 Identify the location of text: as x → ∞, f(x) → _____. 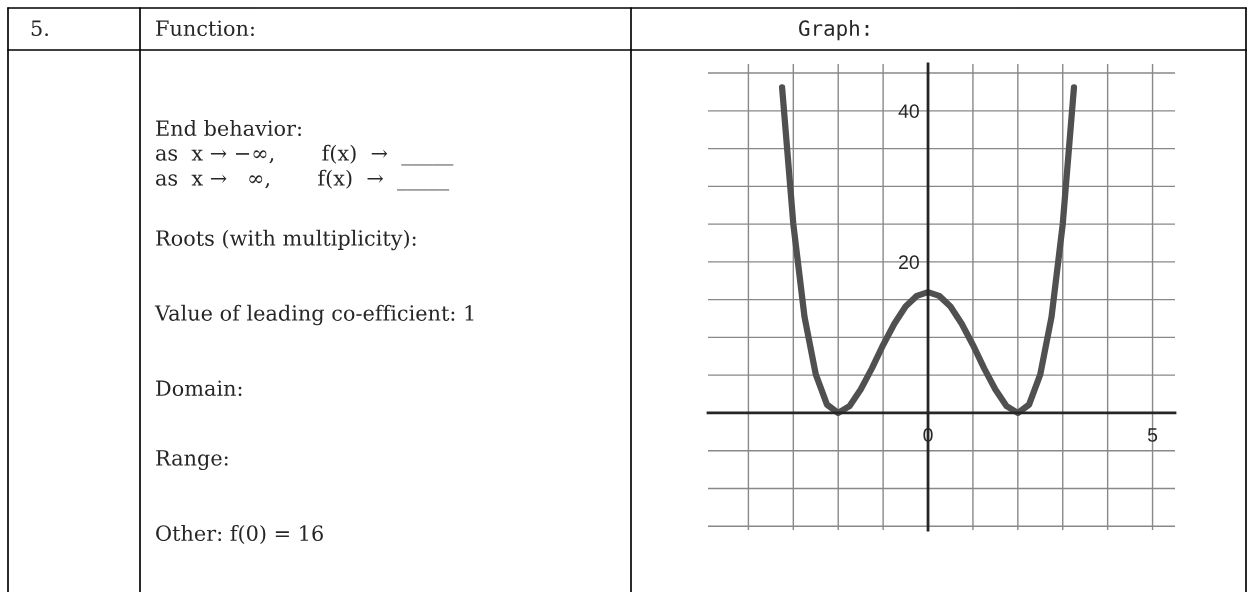
(303, 180).